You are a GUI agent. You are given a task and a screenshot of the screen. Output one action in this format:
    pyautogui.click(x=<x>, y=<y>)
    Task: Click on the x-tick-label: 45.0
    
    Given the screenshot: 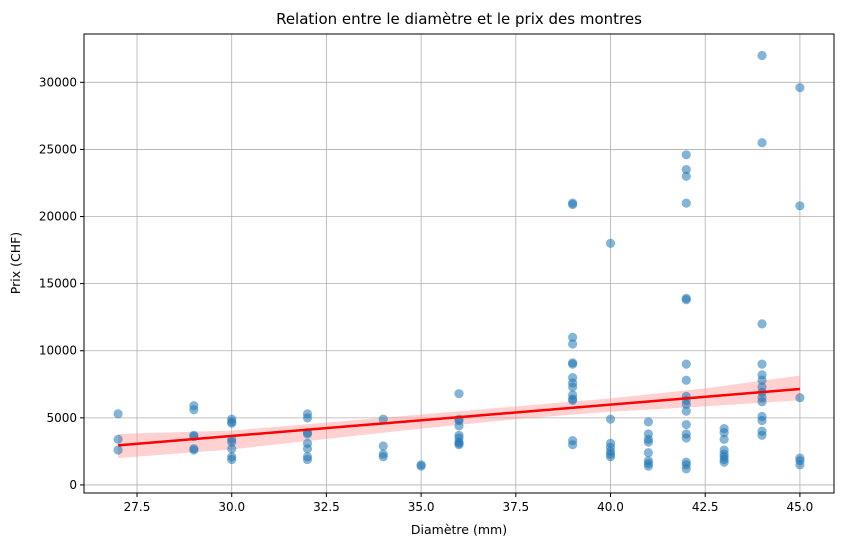 What is the action you would take?
    pyautogui.click(x=800, y=507)
    